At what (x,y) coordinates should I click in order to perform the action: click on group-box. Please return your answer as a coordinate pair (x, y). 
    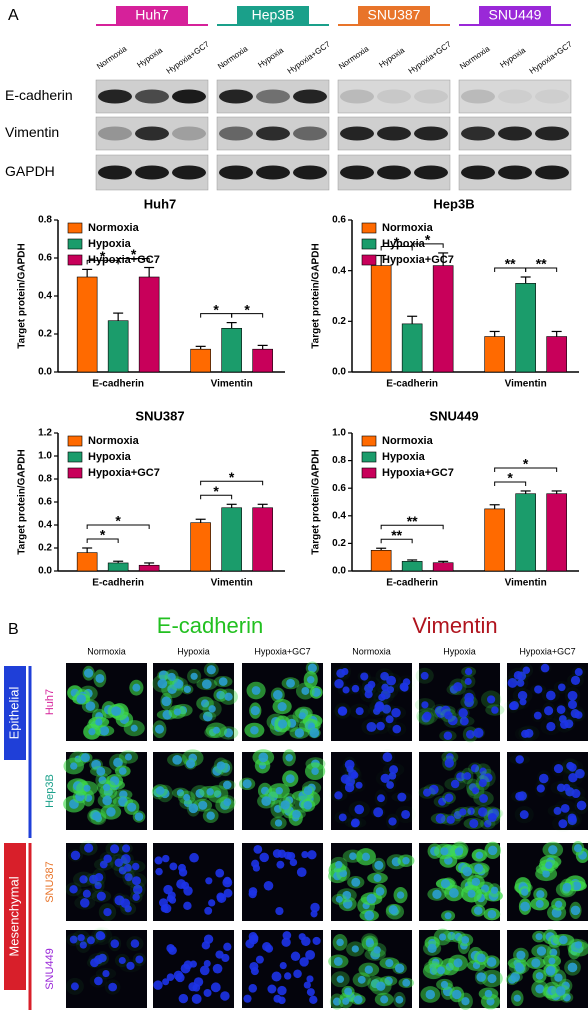
    Looking at the image, I should click on (15, 713).